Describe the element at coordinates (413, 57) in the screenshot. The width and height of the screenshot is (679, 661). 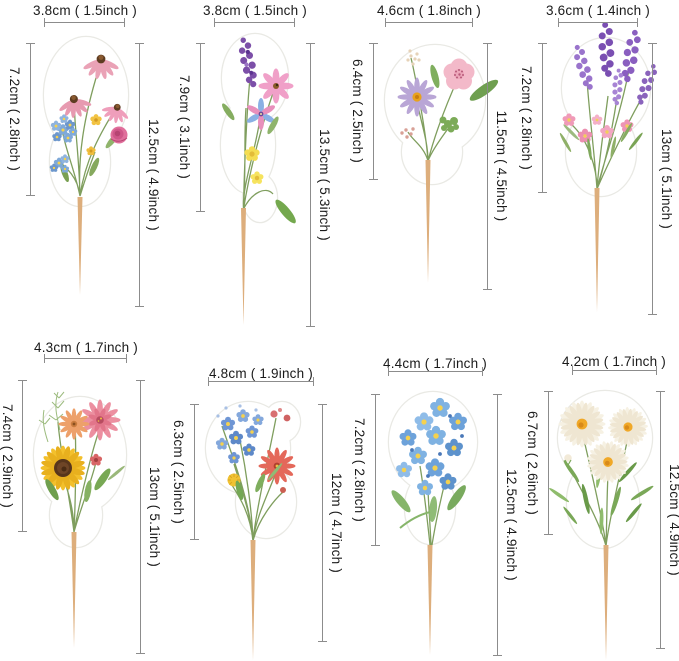
I see `cream-sprig-icon` at that location.